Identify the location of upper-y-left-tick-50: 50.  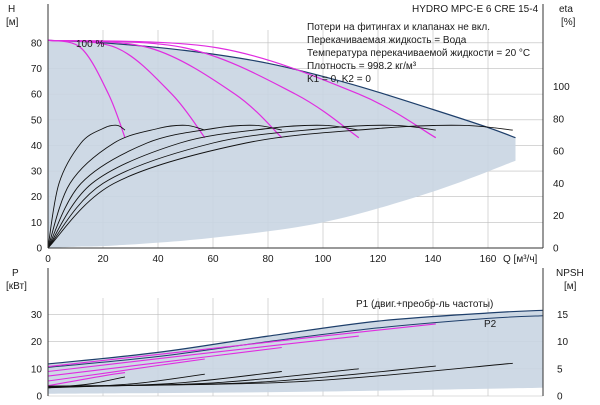
(37, 120).